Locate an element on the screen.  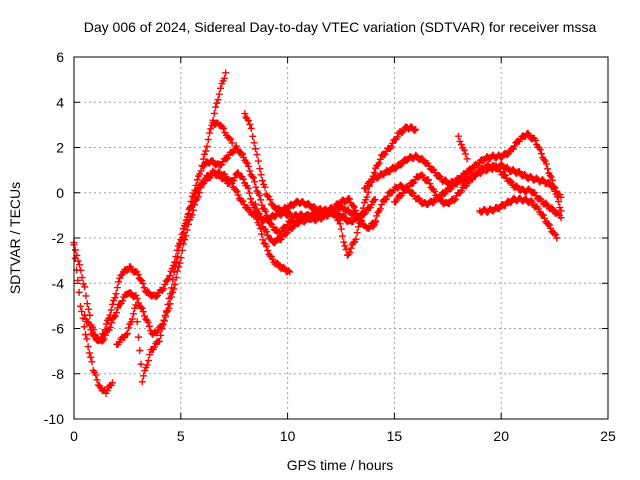
x-tick-label: 25 is located at coordinates (608, 436).